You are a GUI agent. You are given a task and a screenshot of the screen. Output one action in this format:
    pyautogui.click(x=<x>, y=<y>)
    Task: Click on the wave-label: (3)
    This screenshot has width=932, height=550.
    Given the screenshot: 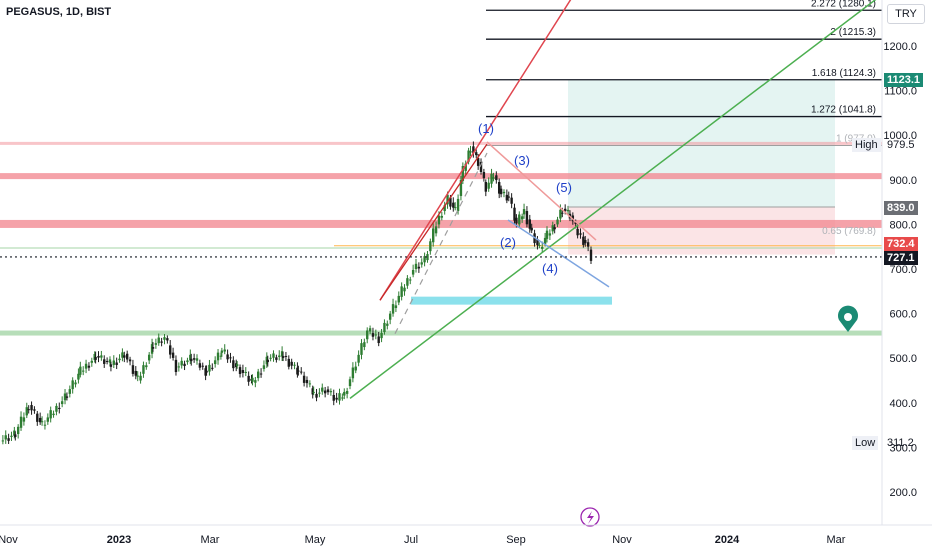 What is the action you would take?
    pyautogui.click(x=522, y=160)
    